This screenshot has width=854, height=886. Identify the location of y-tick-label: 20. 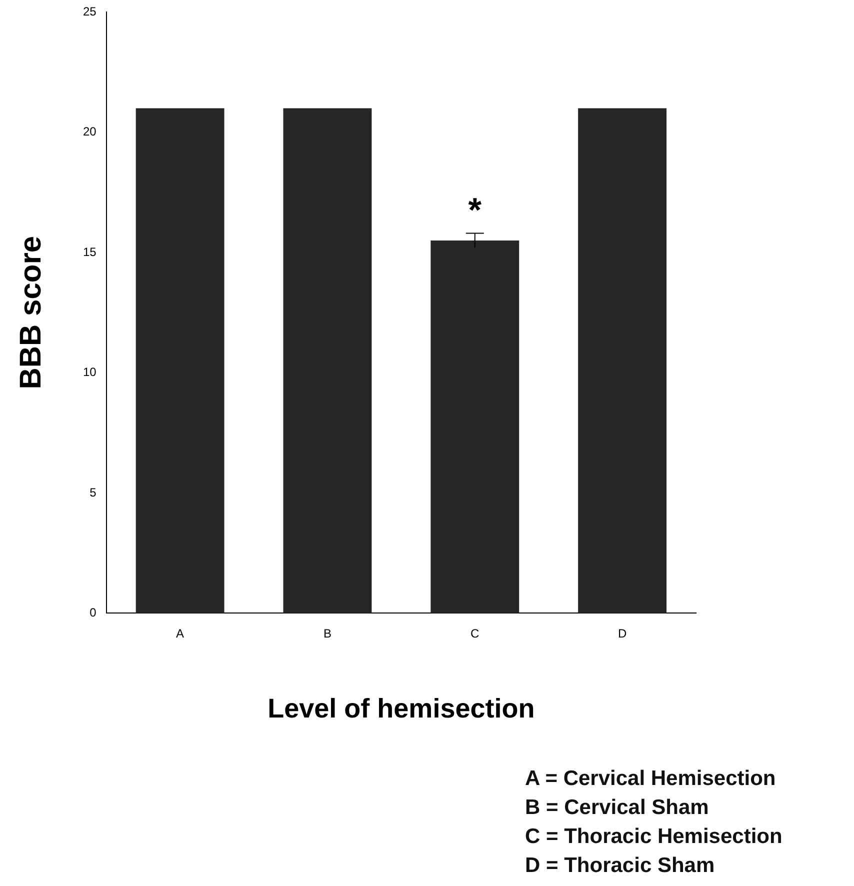
(89, 131).